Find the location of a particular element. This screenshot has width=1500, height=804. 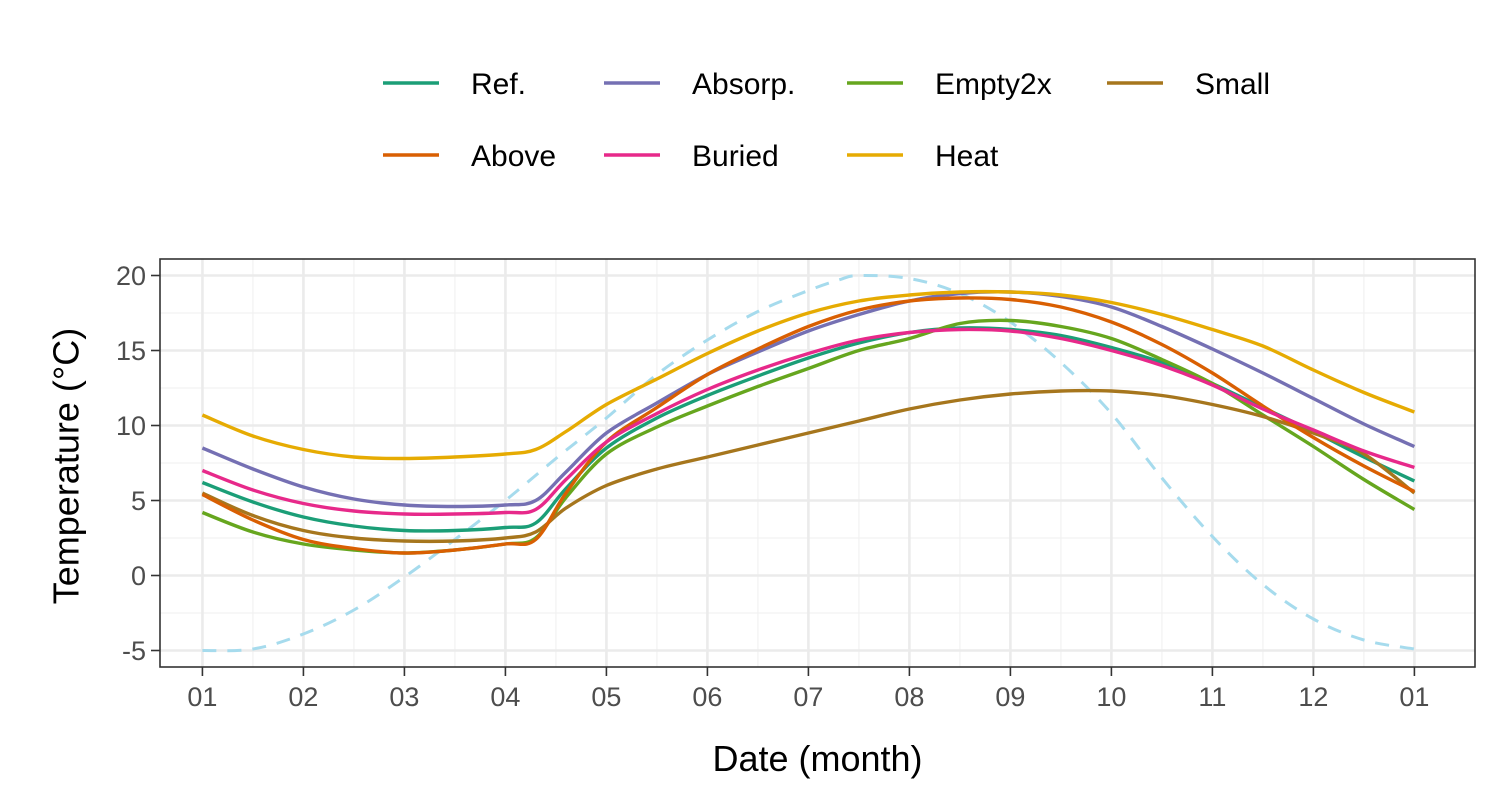

x-tick-label: 10 is located at coordinates (1111, 697).